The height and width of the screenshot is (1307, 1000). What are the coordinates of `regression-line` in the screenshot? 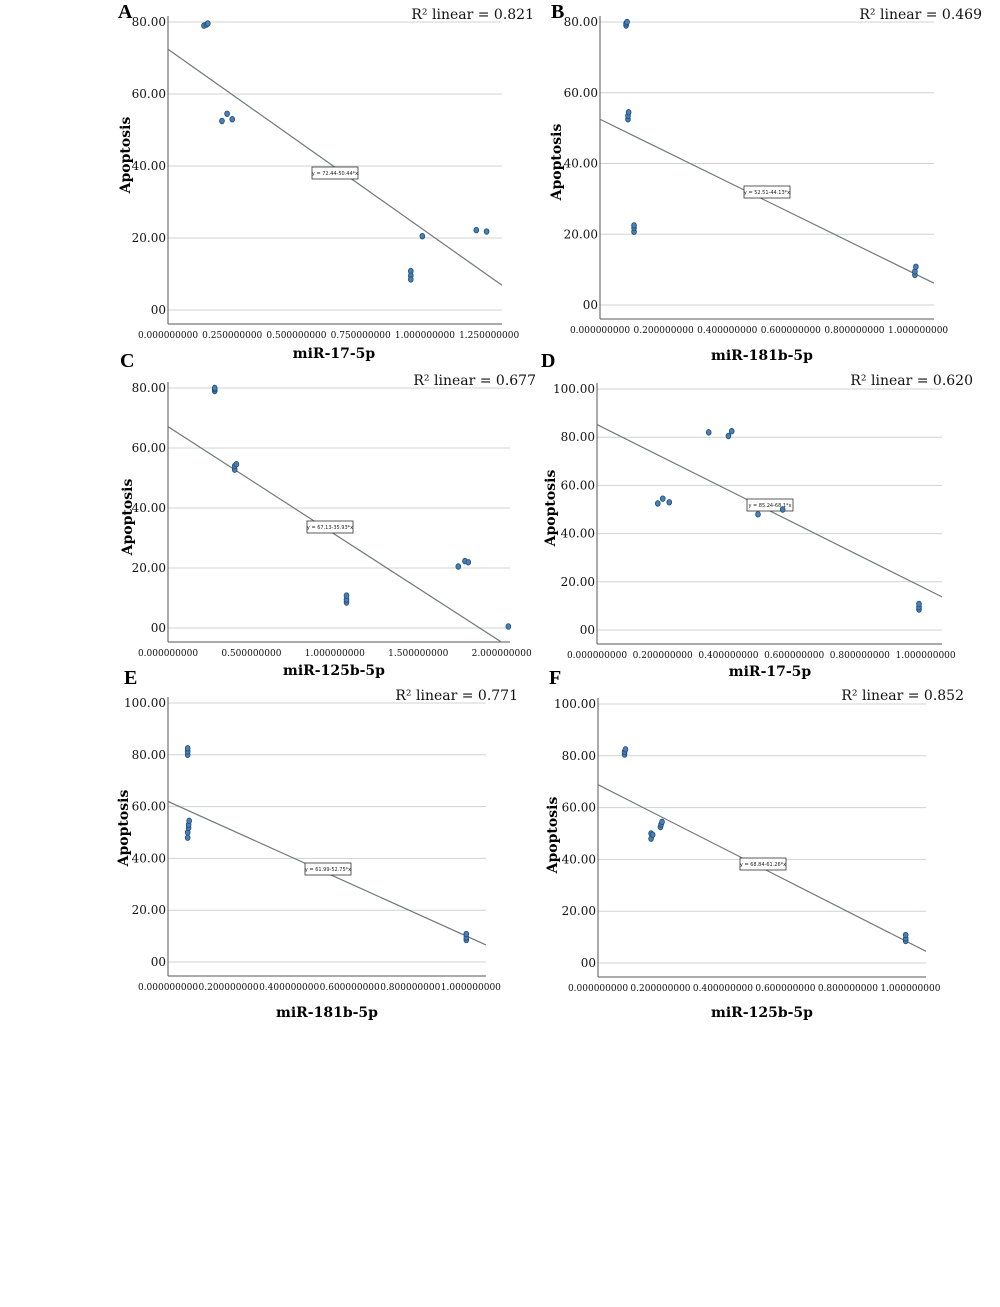 It's located at (335, 534).